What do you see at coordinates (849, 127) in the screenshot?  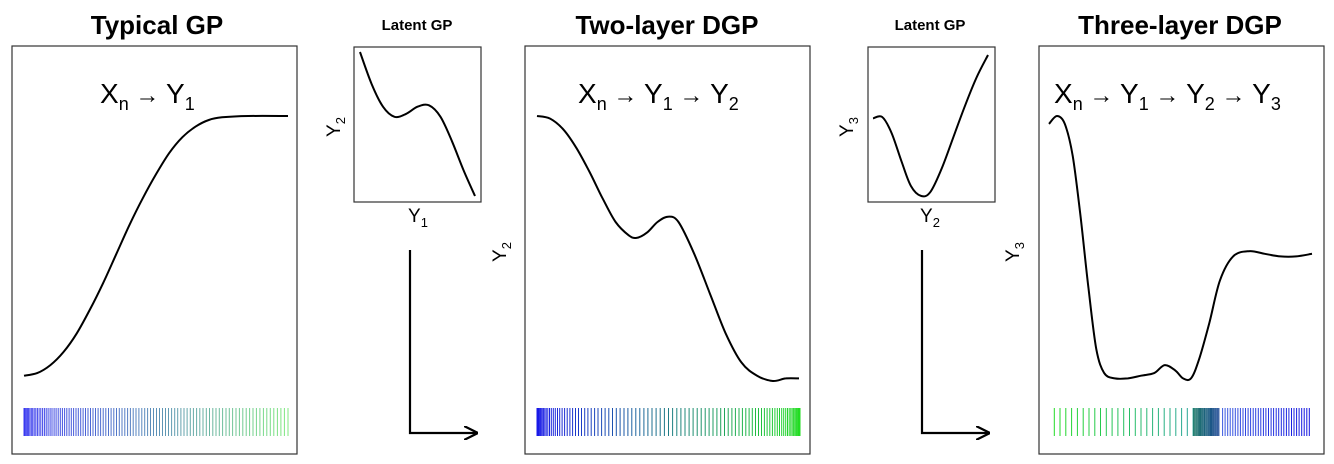 I see `latent-y-label: Y3` at bounding box center [849, 127].